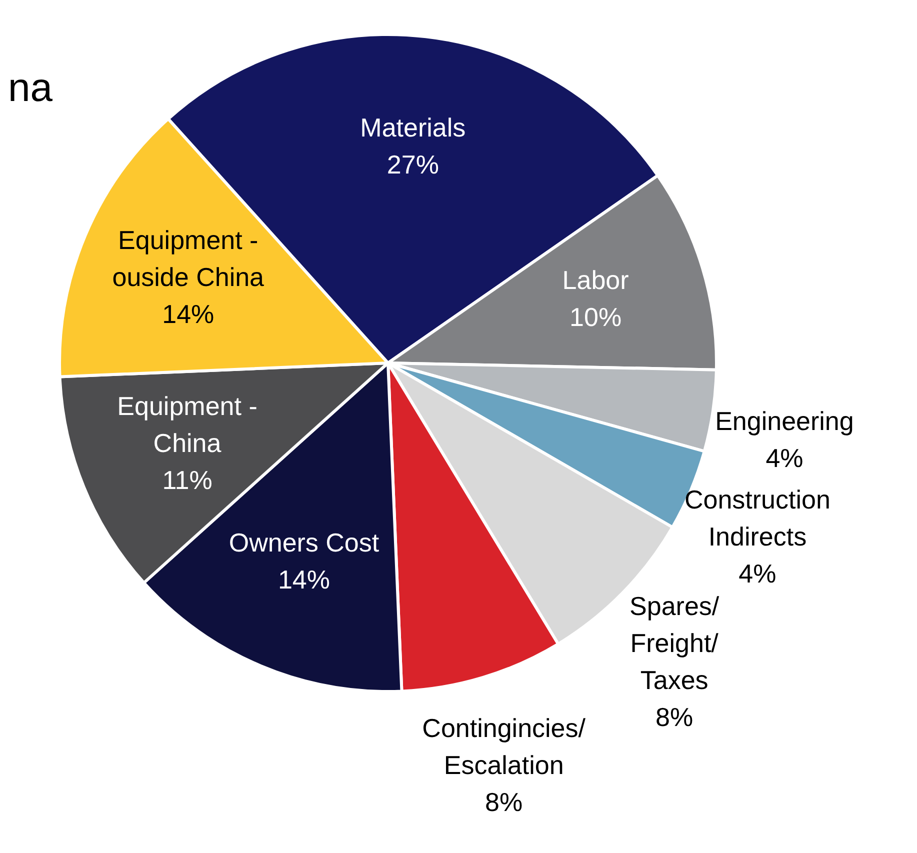 The image size is (917, 853). I want to click on text: na, so click(31, 88).